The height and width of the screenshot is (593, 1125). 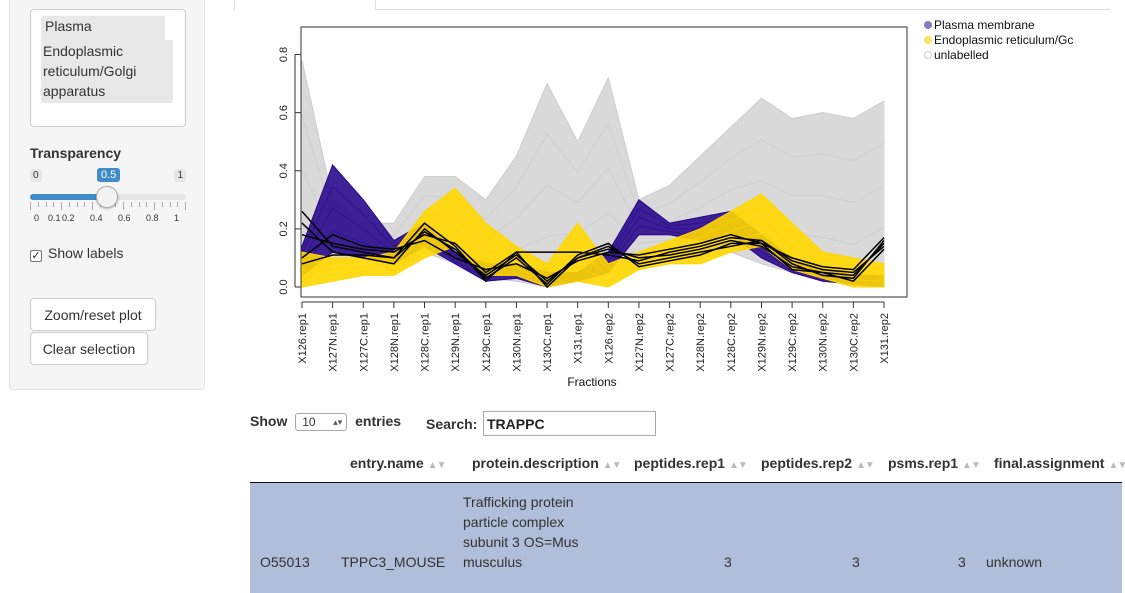 What do you see at coordinates (732, 342) in the screenshot?
I see `x-tick-label: X128C.rep2` at bounding box center [732, 342].